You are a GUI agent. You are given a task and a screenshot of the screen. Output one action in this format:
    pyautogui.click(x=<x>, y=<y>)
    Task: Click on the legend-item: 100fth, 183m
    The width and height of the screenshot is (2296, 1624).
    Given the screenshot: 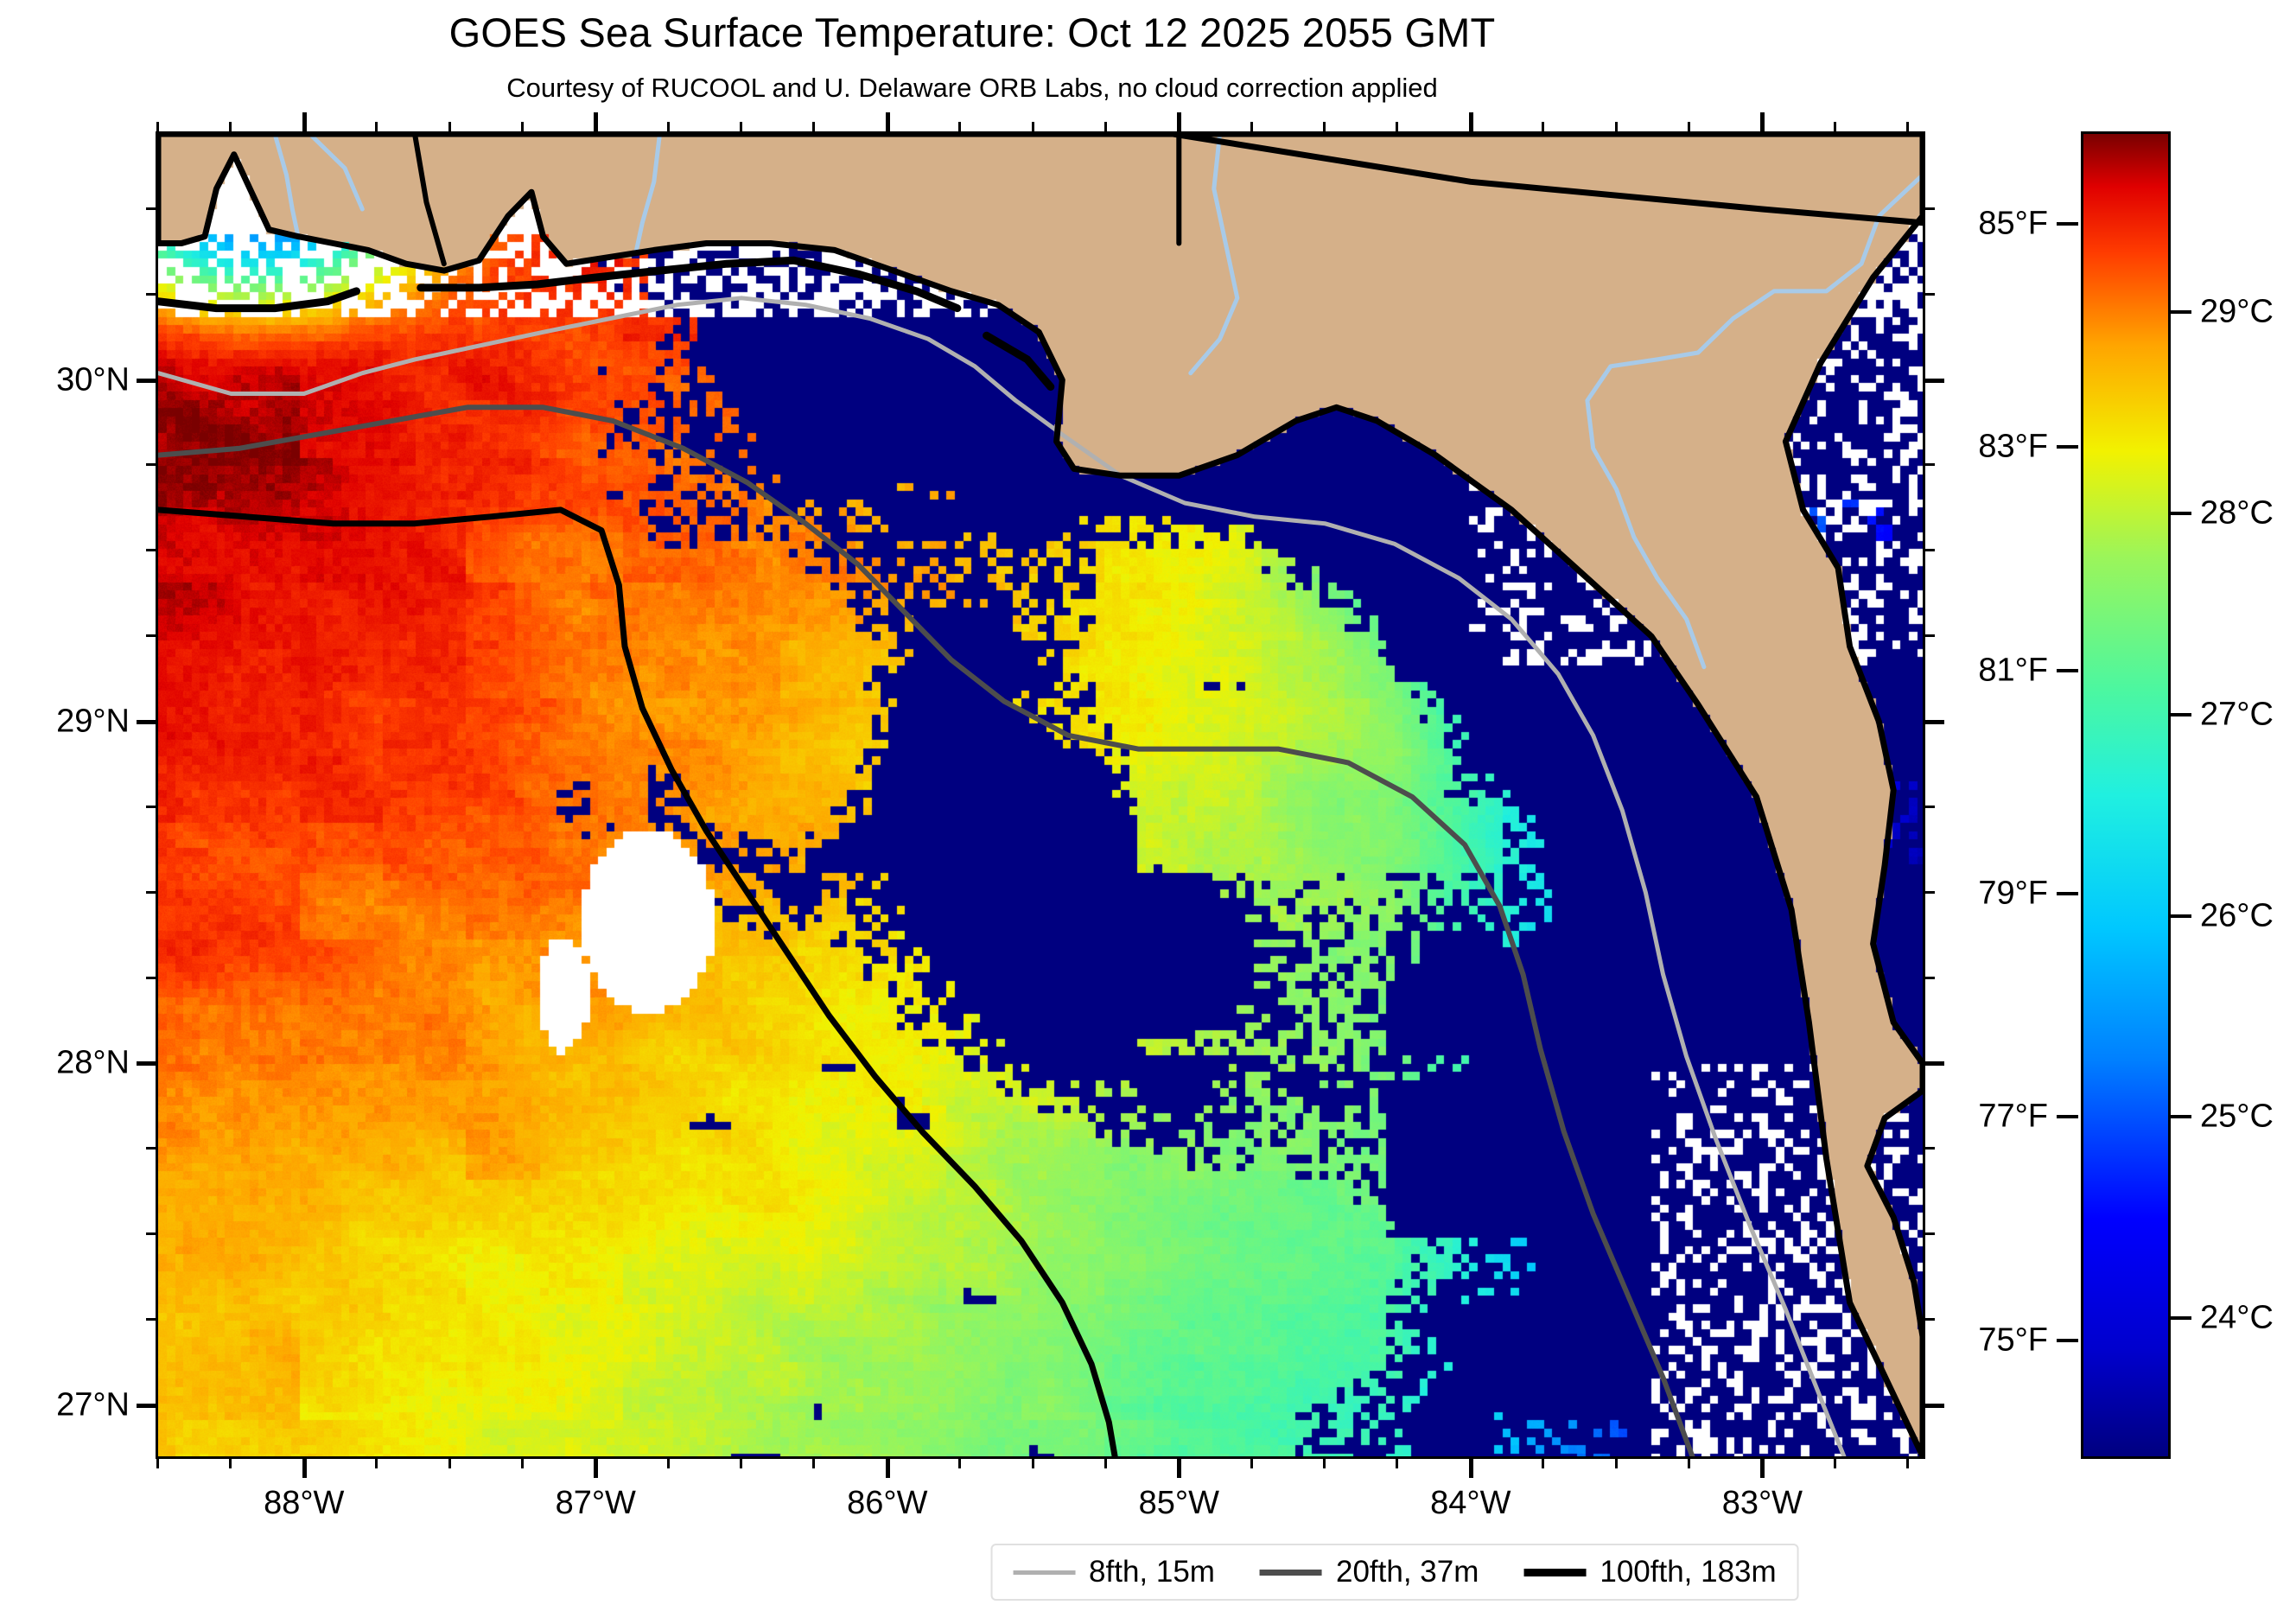 What is the action you would take?
    pyautogui.click(x=1650, y=1572)
    